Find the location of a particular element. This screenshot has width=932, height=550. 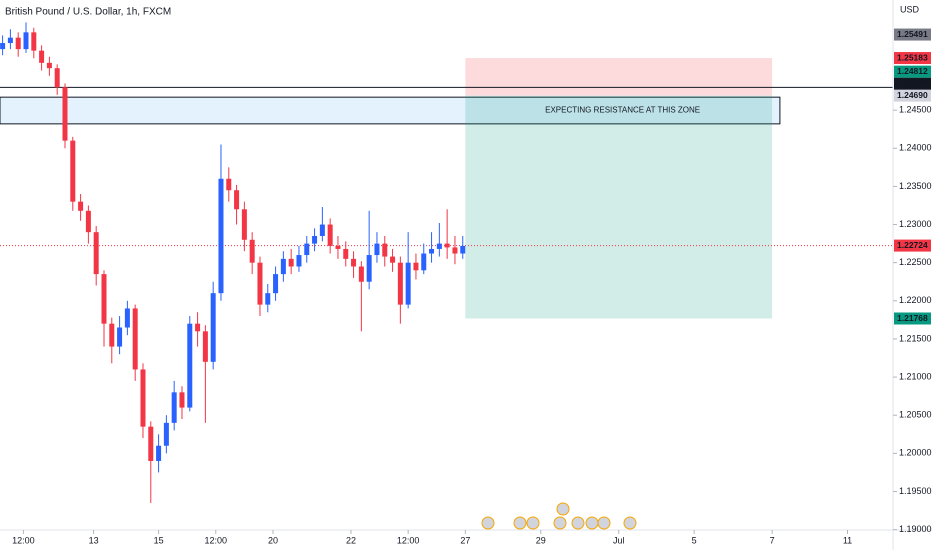

price-label: 1.25491 is located at coordinates (912, 34).